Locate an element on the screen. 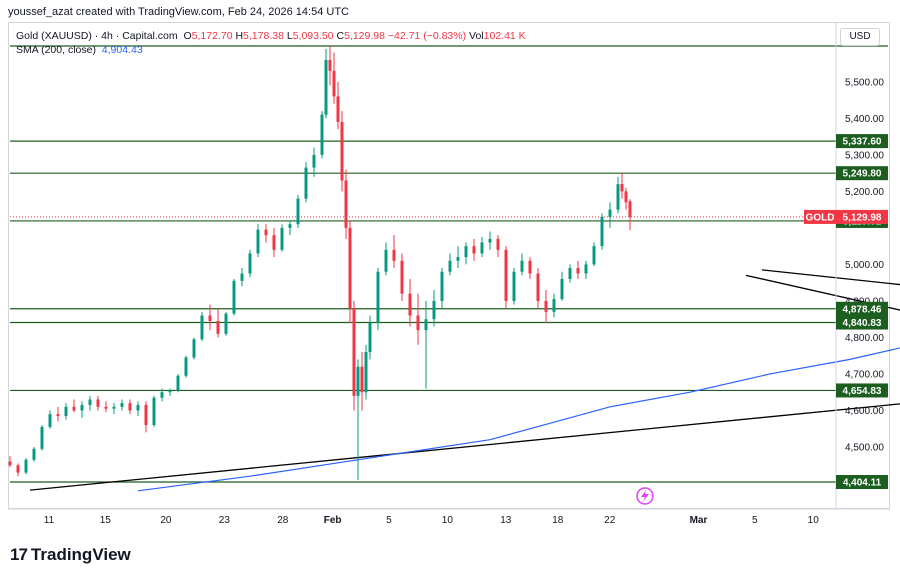 The image size is (900, 581). level-label: 5,337.60 is located at coordinates (862, 142).